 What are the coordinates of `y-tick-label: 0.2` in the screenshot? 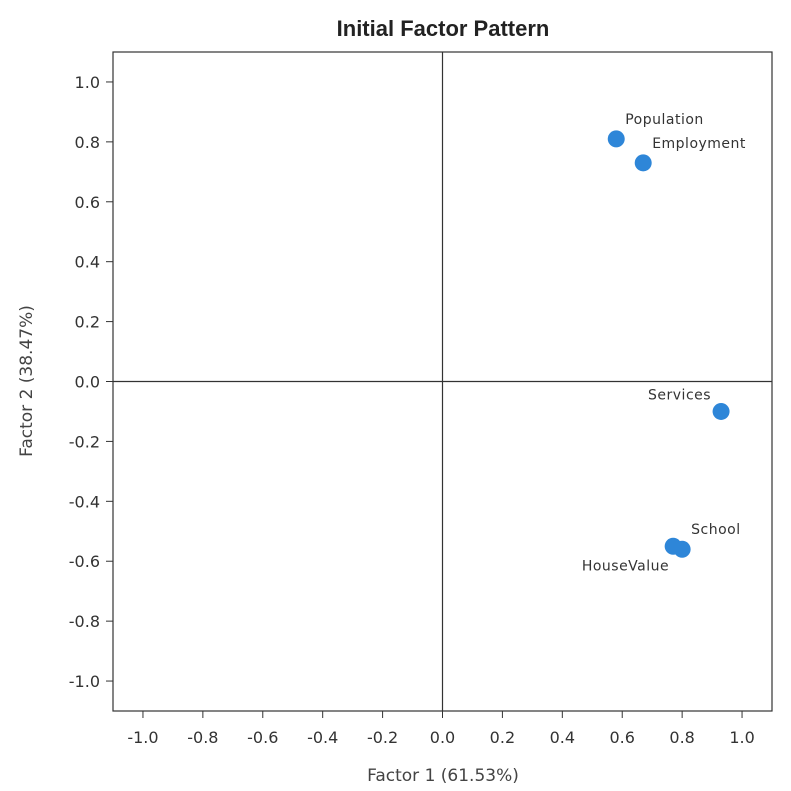 It's located at (87, 322).